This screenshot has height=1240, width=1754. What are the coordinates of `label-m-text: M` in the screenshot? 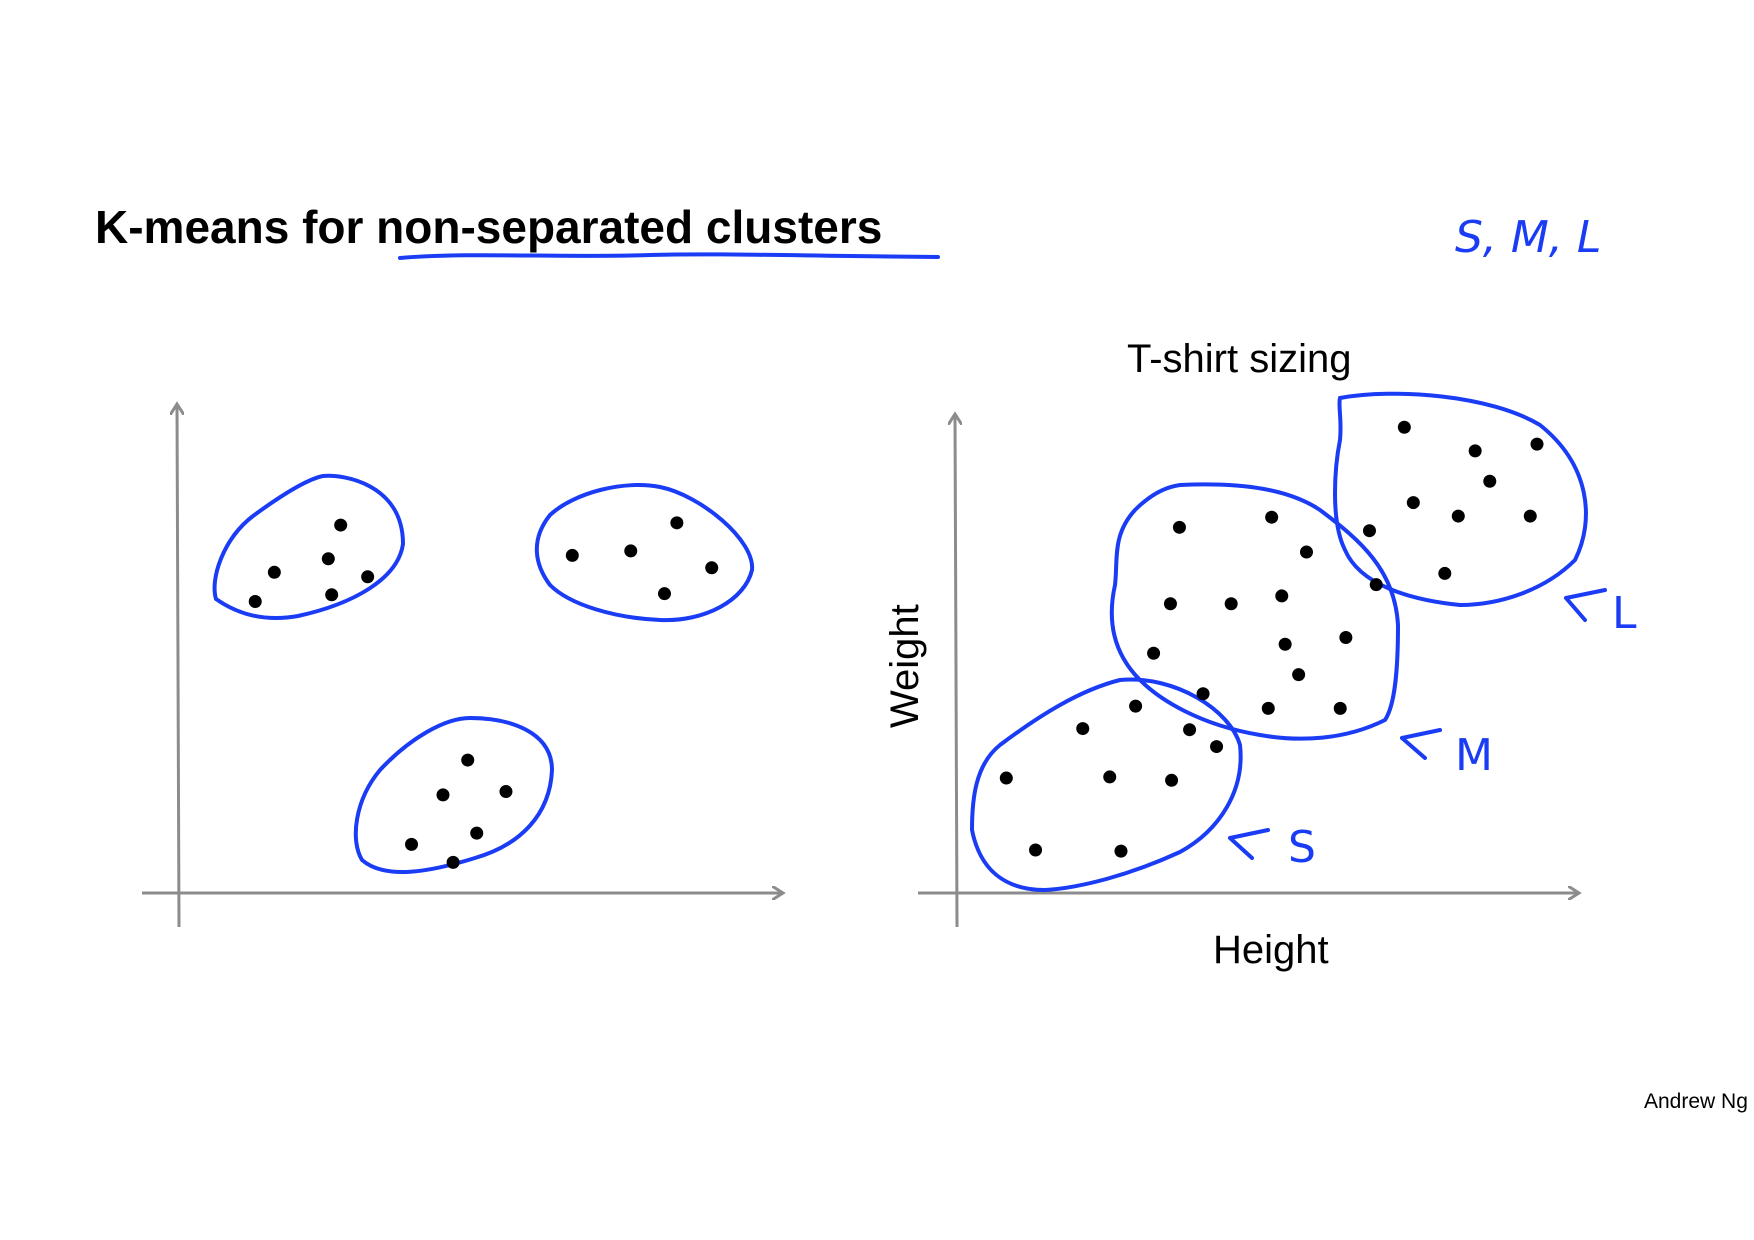 It's located at (1474, 755).